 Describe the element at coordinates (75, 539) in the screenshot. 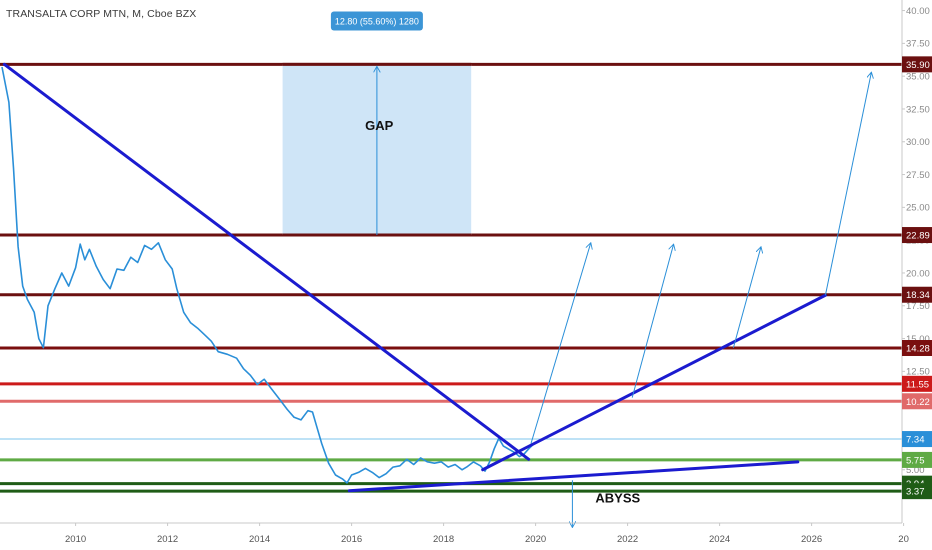

I see `x-tick-label-0: 2010` at that location.